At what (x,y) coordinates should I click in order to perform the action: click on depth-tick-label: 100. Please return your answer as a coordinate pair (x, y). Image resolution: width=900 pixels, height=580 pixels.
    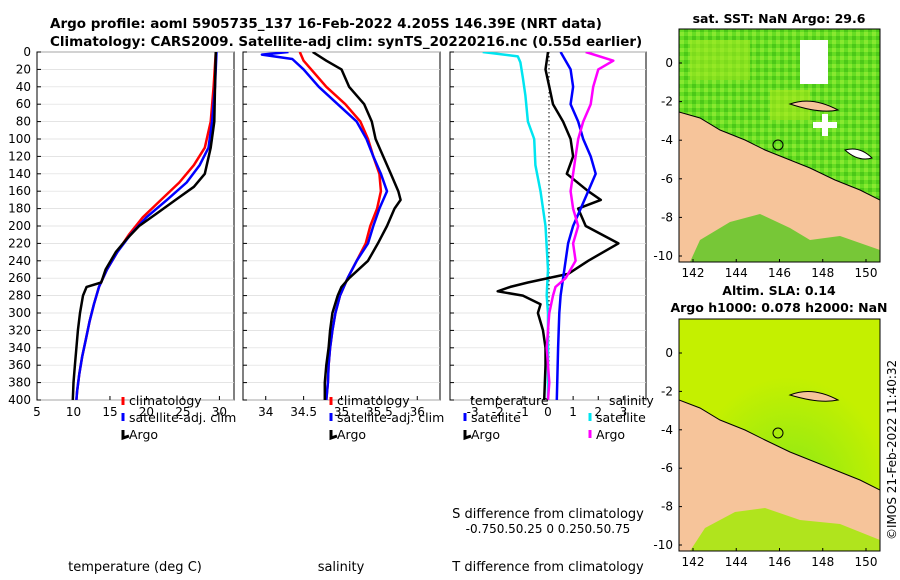
    Looking at the image, I should click on (19, 139).